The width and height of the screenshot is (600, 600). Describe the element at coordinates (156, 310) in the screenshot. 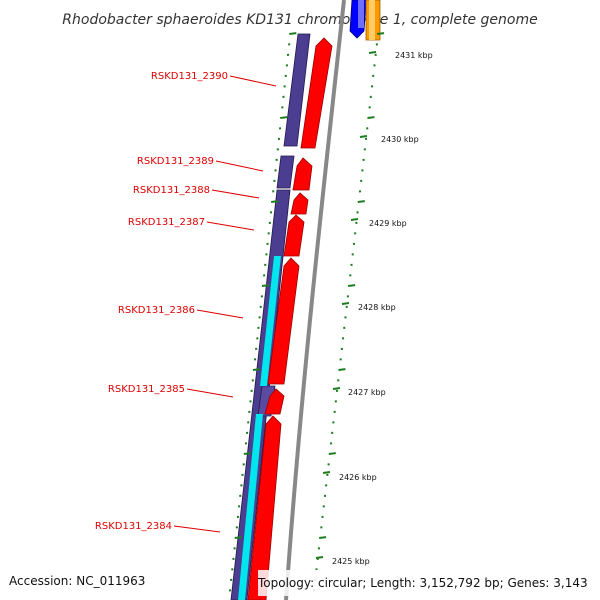

I see `gene-label-2386: RSKD131_2386` at that location.